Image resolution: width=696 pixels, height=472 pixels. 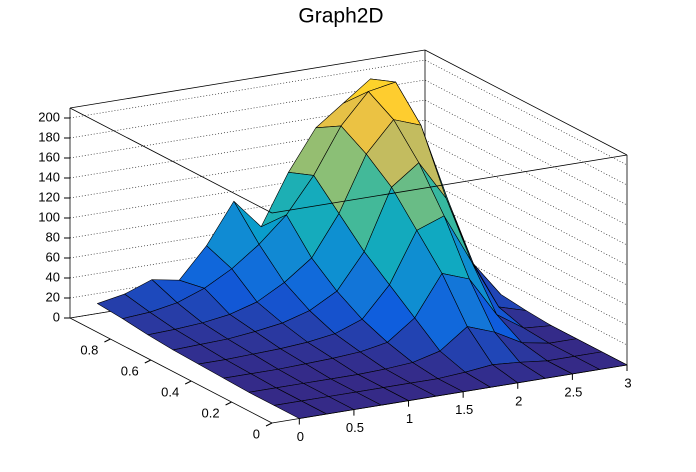 What do you see at coordinates (256, 433) in the screenshot?
I see `y-tick-label: 0` at bounding box center [256, 433].